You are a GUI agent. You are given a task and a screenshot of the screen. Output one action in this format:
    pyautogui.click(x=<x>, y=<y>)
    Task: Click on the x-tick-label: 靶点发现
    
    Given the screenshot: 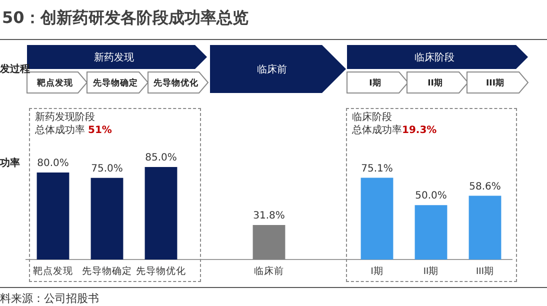 What is the action you would take?
    pyautogui.click(x=53, y=270)
    